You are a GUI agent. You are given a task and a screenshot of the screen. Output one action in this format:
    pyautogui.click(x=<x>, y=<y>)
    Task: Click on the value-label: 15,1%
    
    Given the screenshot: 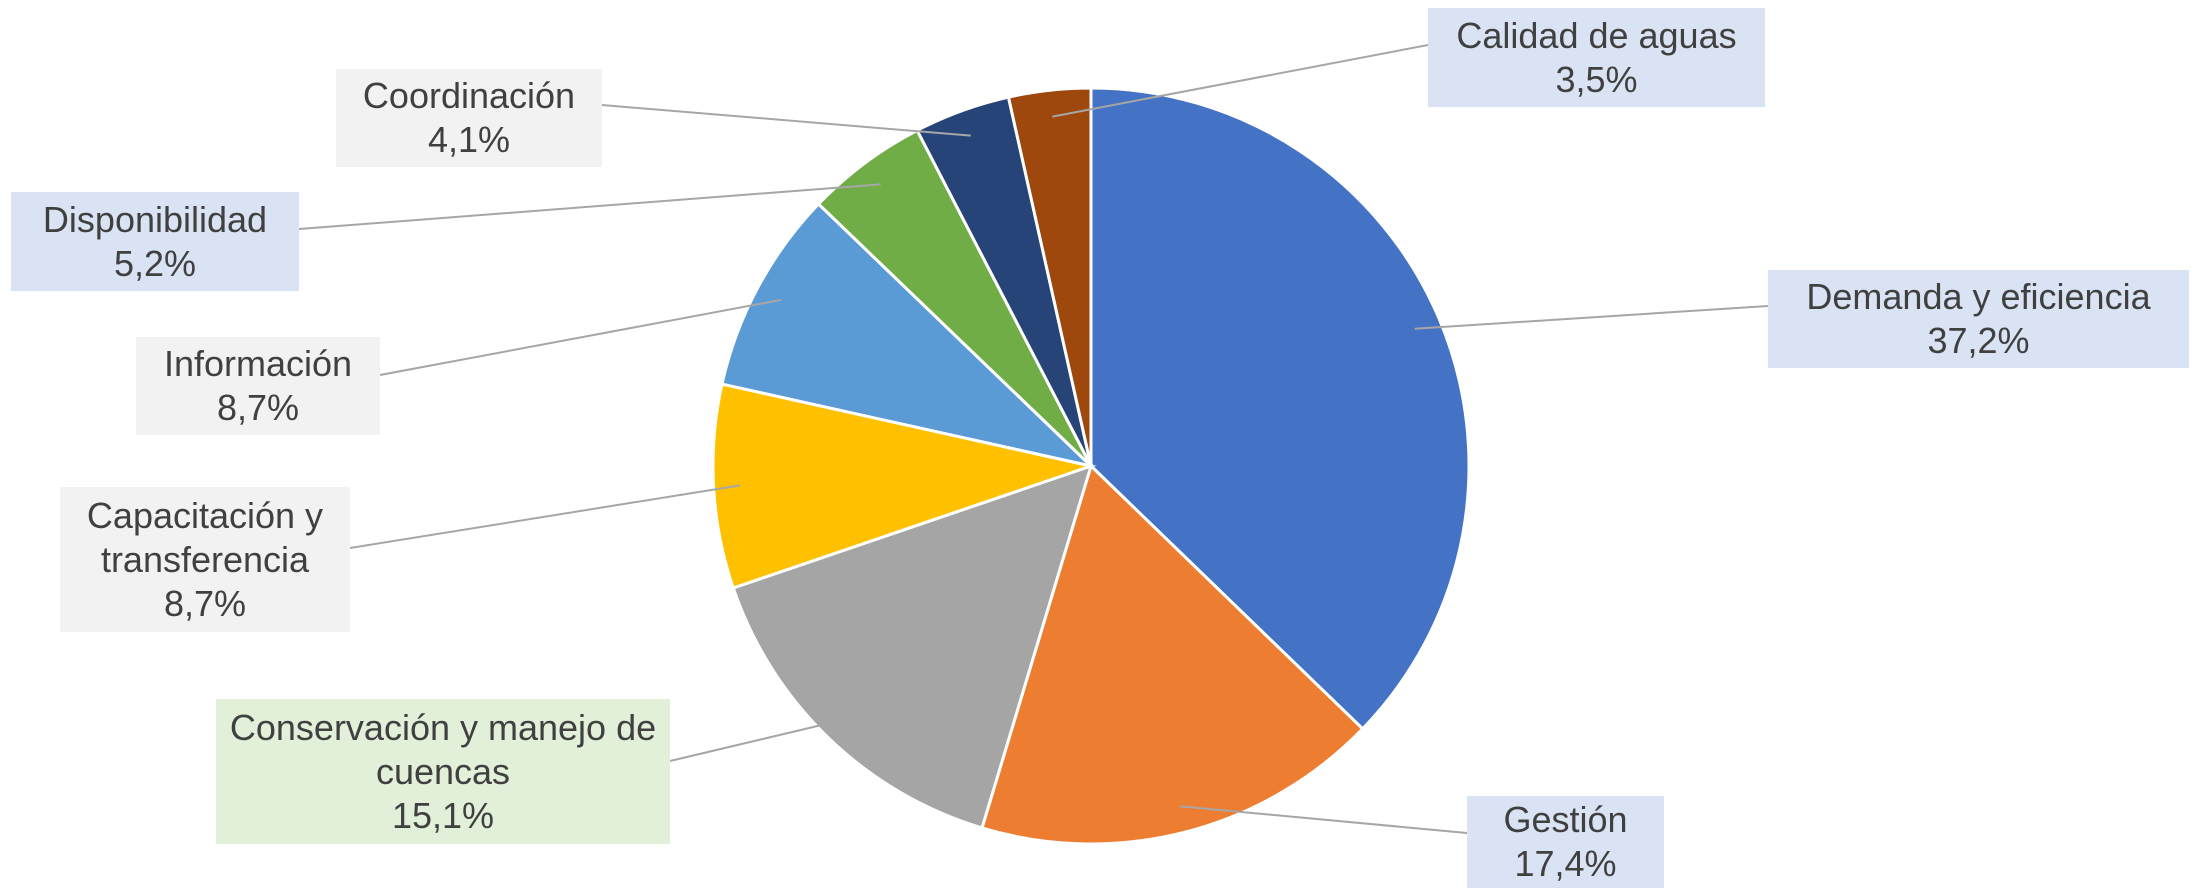 What is the action you would take?
    pyautogui.click(x=443, y=815)
    